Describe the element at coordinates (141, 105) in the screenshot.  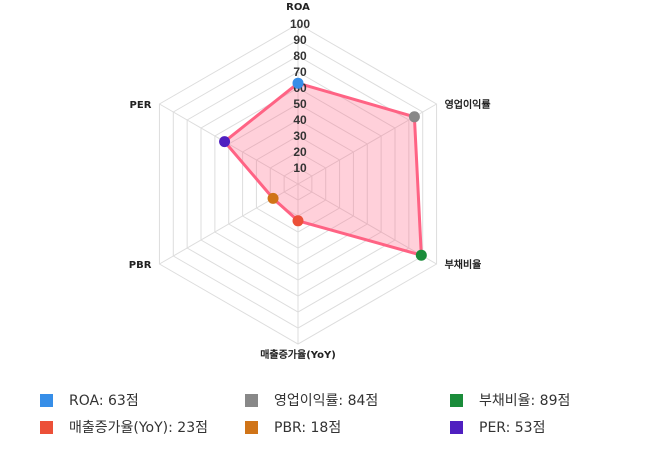
I see `axis-label: PER` at that location.